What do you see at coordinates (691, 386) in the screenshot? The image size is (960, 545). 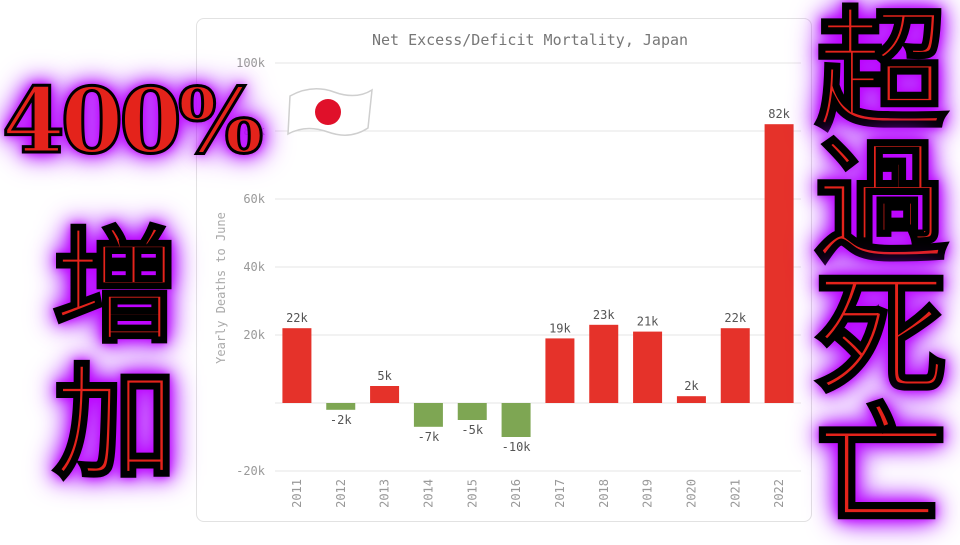 I see `data-label: 2k` at bounding box center [691, 386].